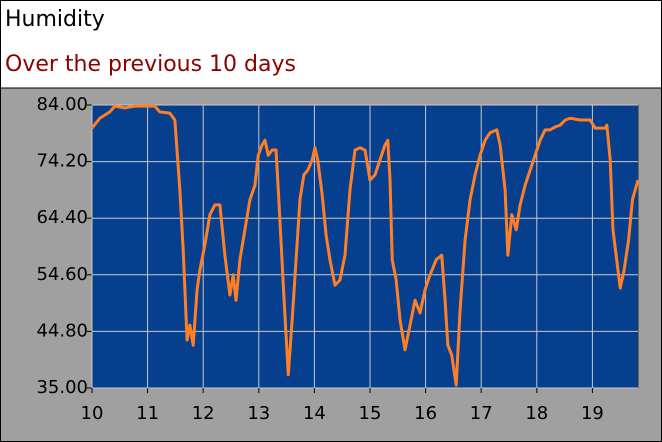 Image resolution: width=662 pixels, height=442 pixels. What do you see at coordinates (62, 387) in the screenshot?
I see `y-tick-label: 35.00` at bounding box center [62, 387].